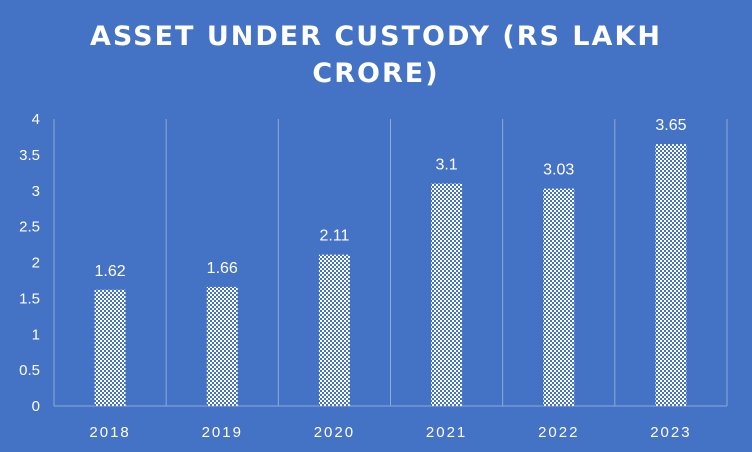  I want to click on y-tick-1: 1, so click(36, 334).